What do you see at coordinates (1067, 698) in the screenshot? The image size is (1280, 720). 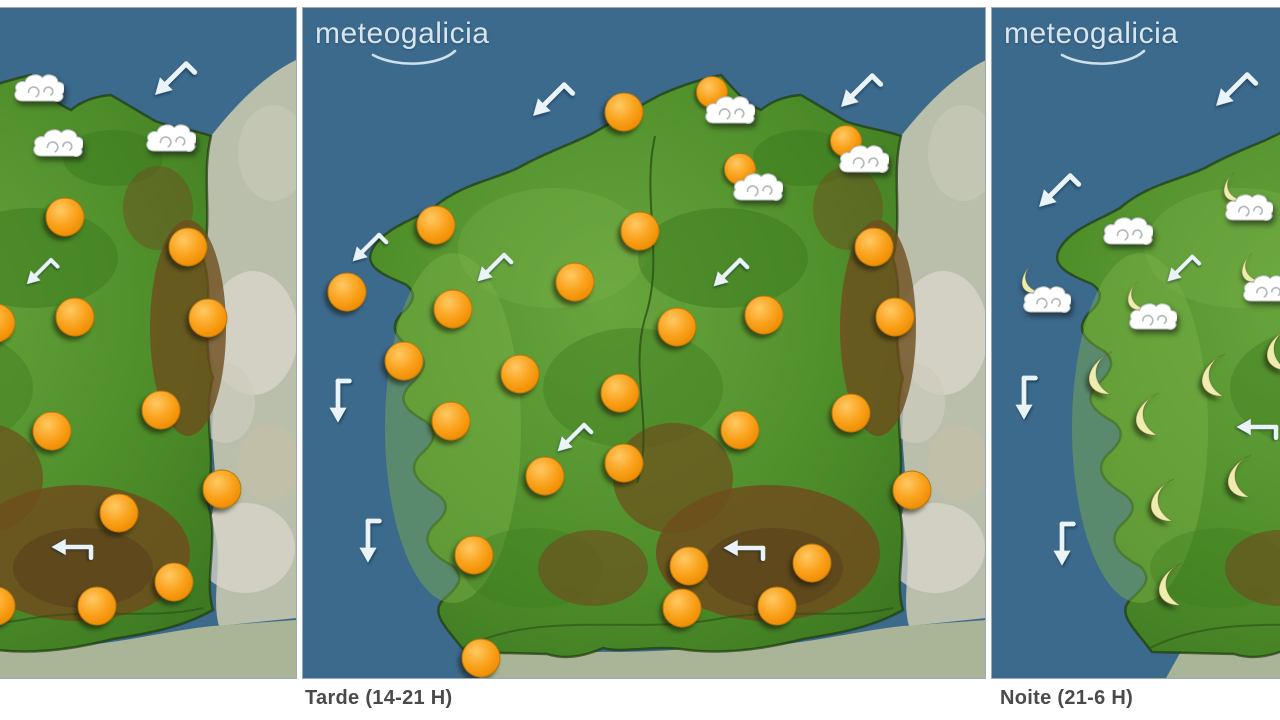 I see `night-label: Noite (21-6 H)` at bounding box center [1067, 698].